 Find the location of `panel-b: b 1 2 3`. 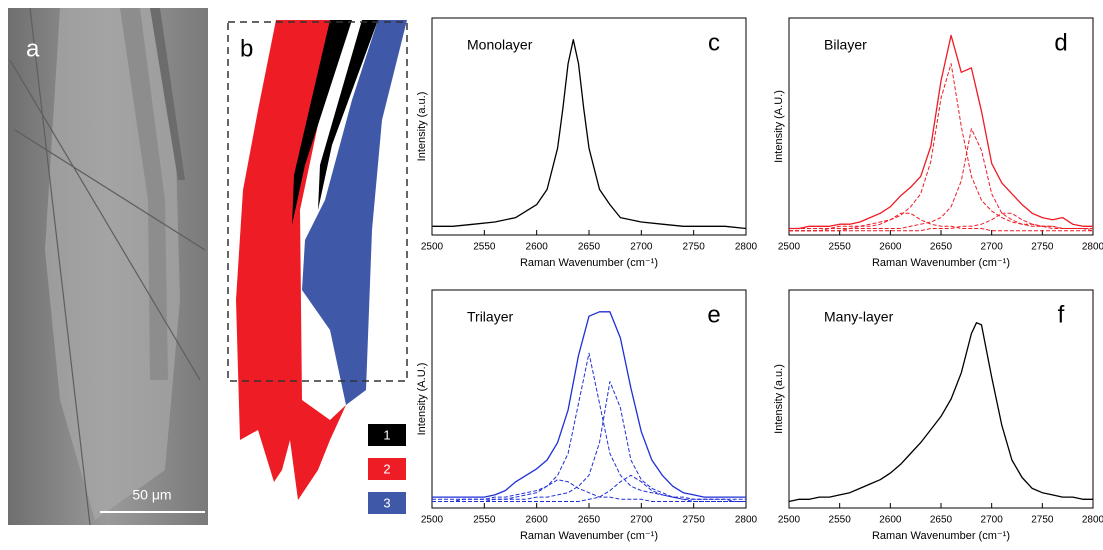

panel-b: b 1 2 3 is located at coordinates (317, 267).